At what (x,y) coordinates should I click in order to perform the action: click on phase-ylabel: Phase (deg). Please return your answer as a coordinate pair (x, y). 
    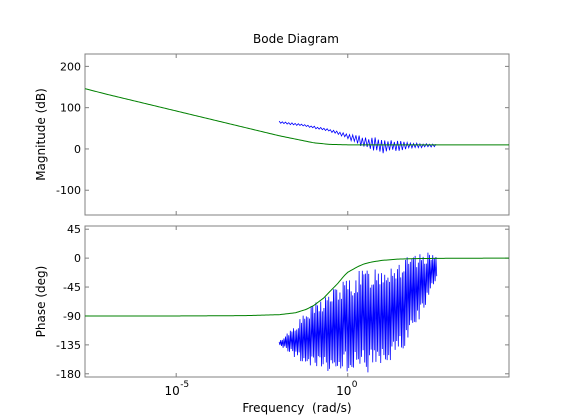
    Looking at the image, I should click on (41, 302).